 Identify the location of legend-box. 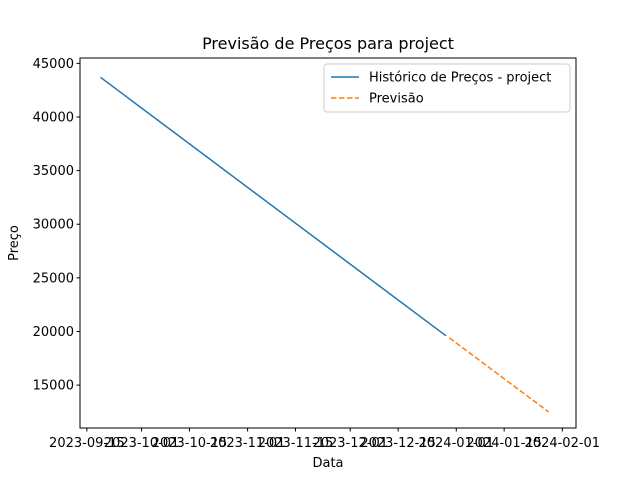
(447, 88).